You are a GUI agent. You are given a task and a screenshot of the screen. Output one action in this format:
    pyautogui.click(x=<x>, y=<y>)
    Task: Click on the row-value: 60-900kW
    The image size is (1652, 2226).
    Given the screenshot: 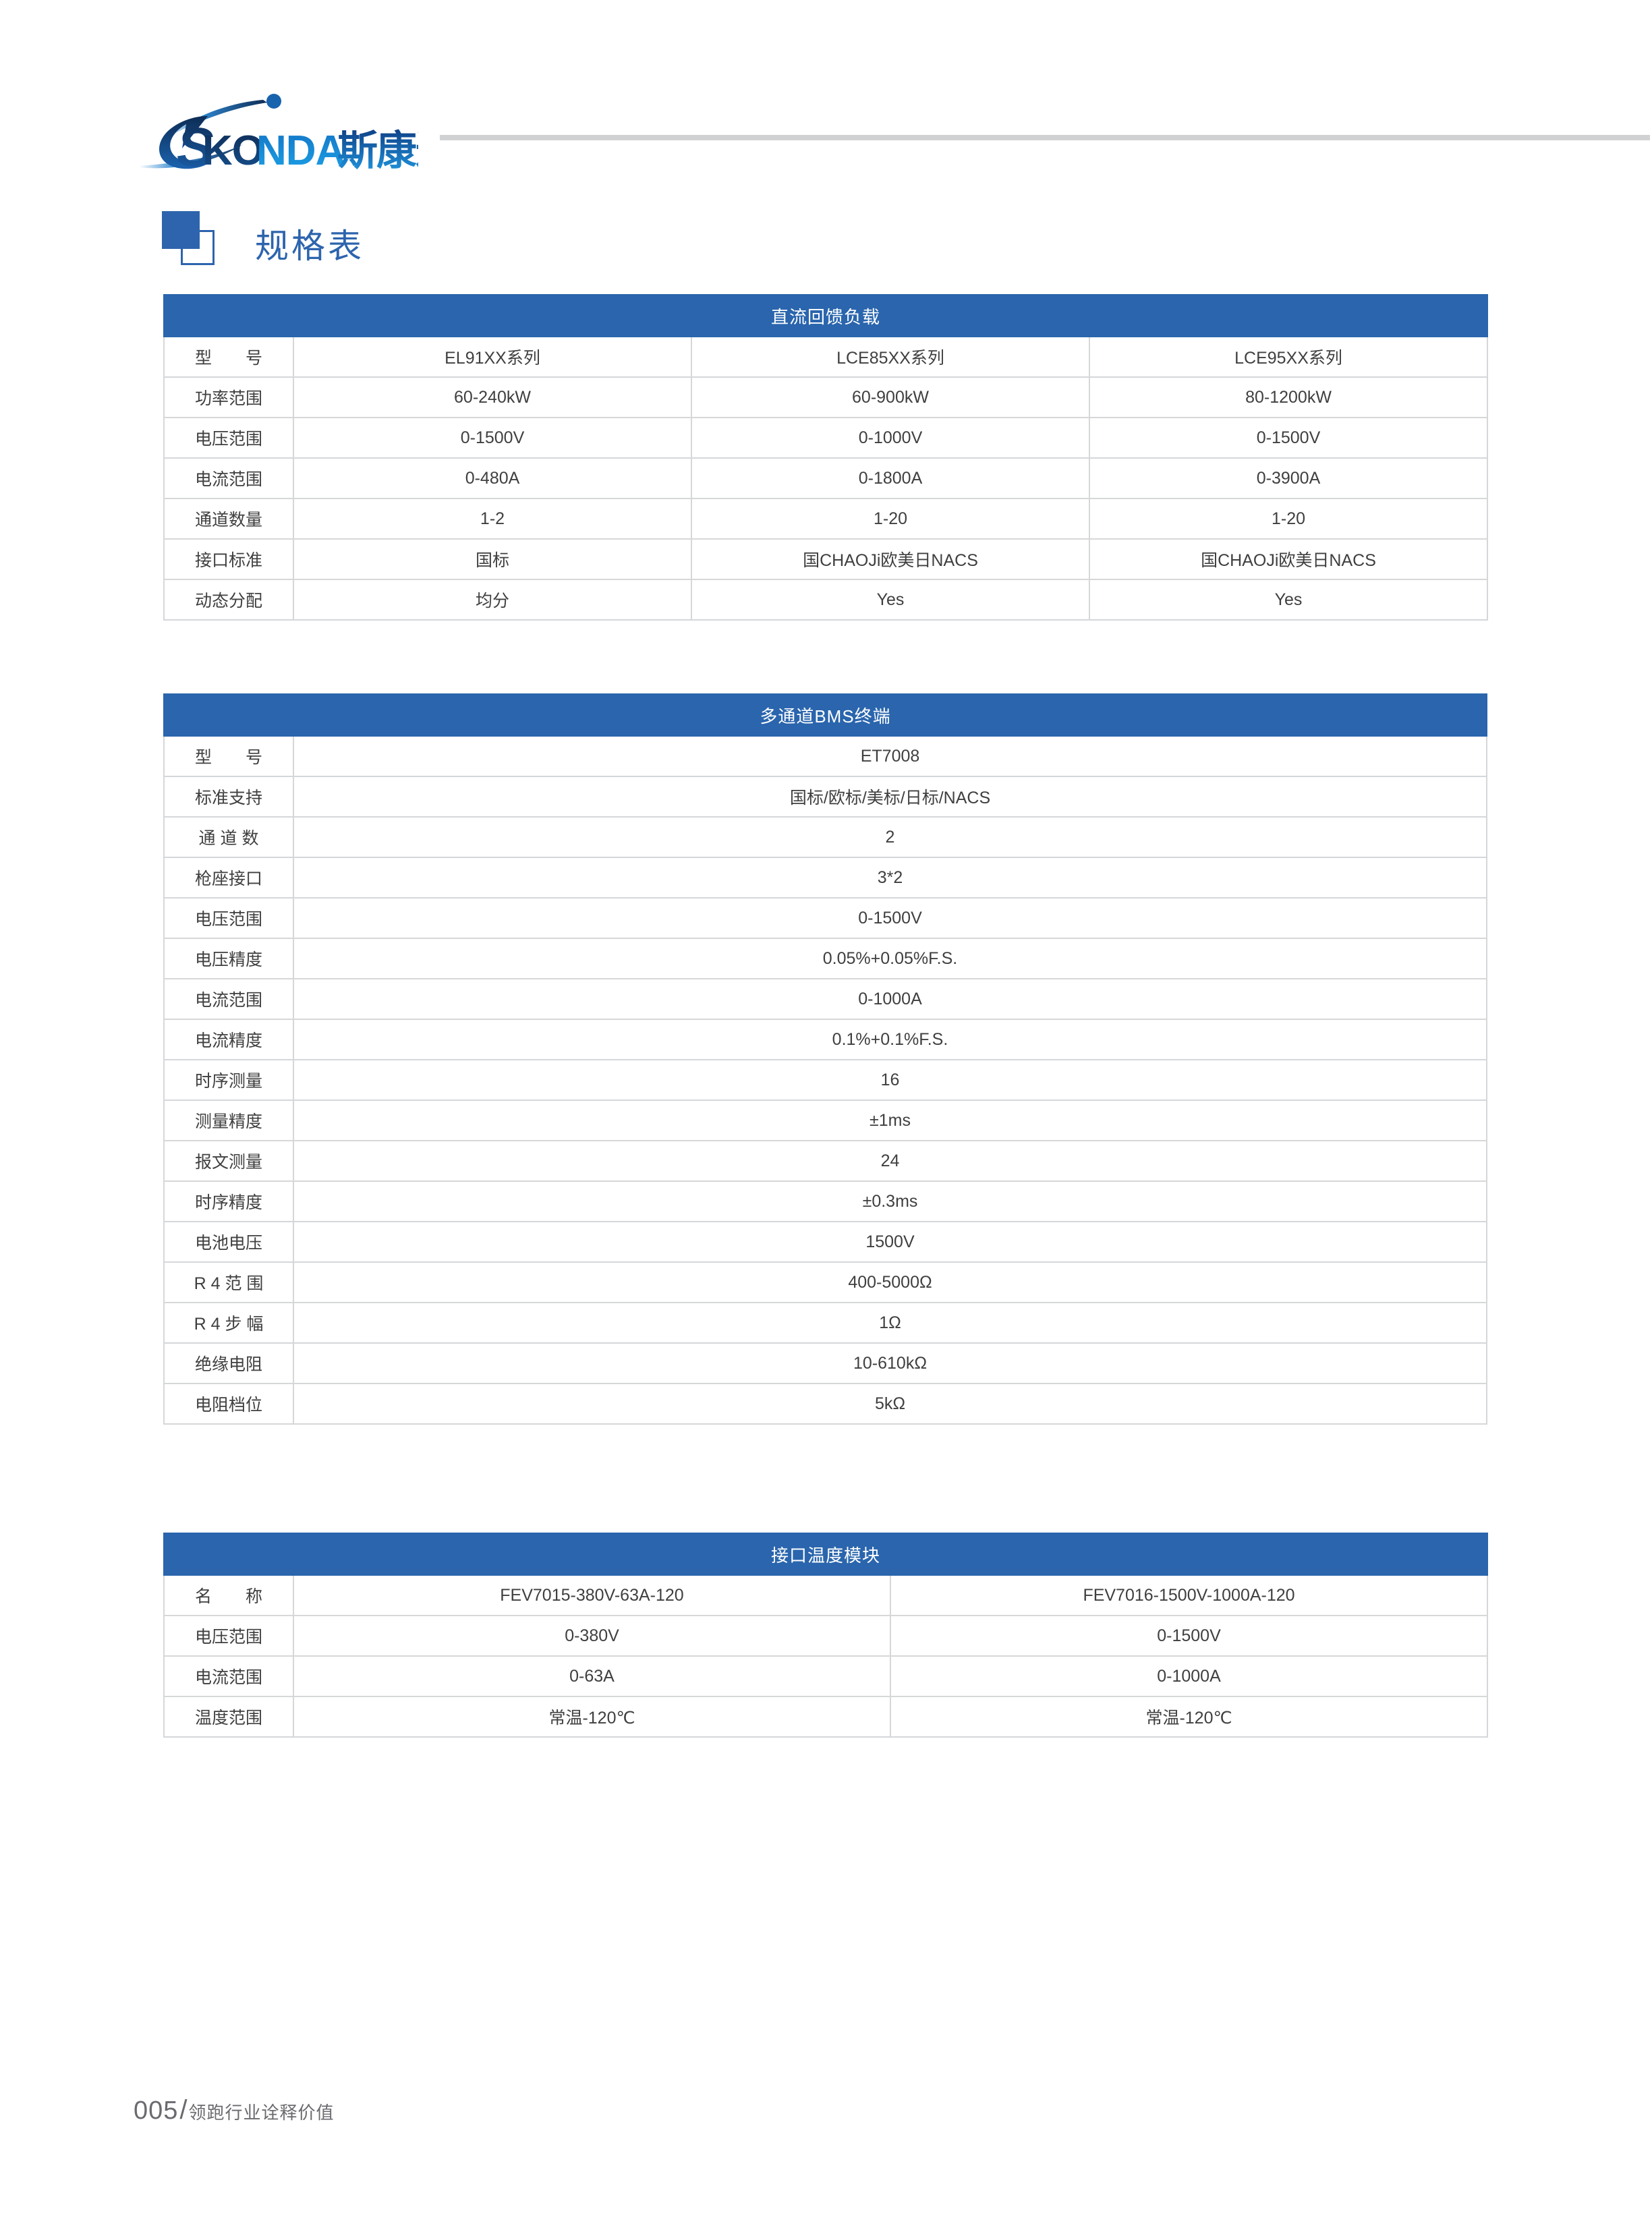 What is the action you would take?
    pyautogui.click(x=890, y=397)
    